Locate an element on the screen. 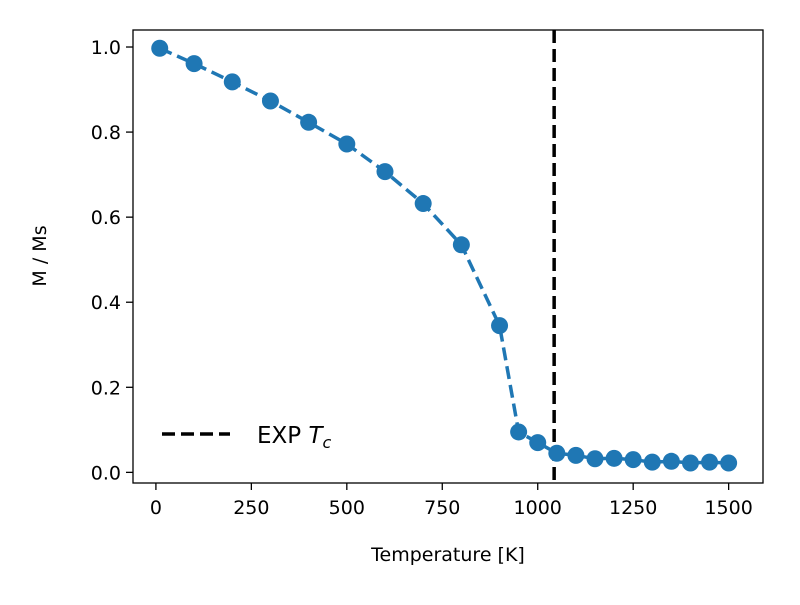 Image resolution: width=800 pixels, height=605 pixels. x-axis: 0 250 500 750 1000 1250 1500 is located at coordinates (451, 501).